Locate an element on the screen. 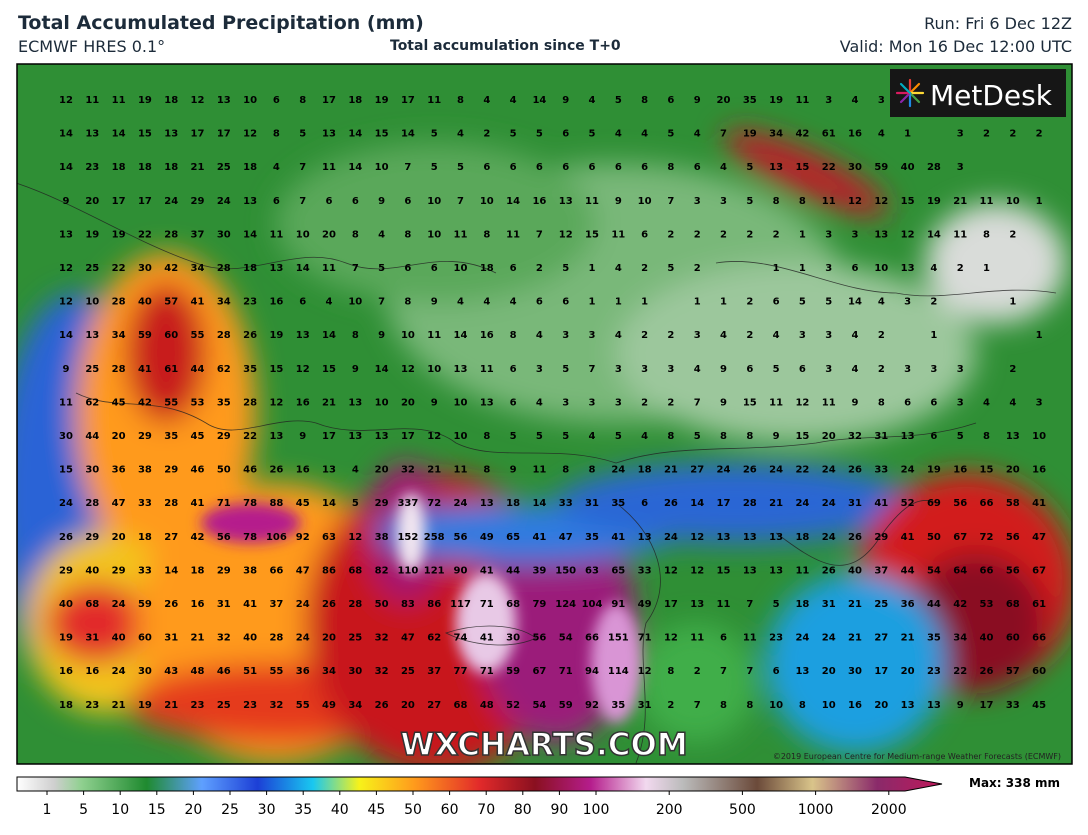 The width and height of the screenshot is (1088, 835). value-label: 61 is located at coordinates (171, 369).